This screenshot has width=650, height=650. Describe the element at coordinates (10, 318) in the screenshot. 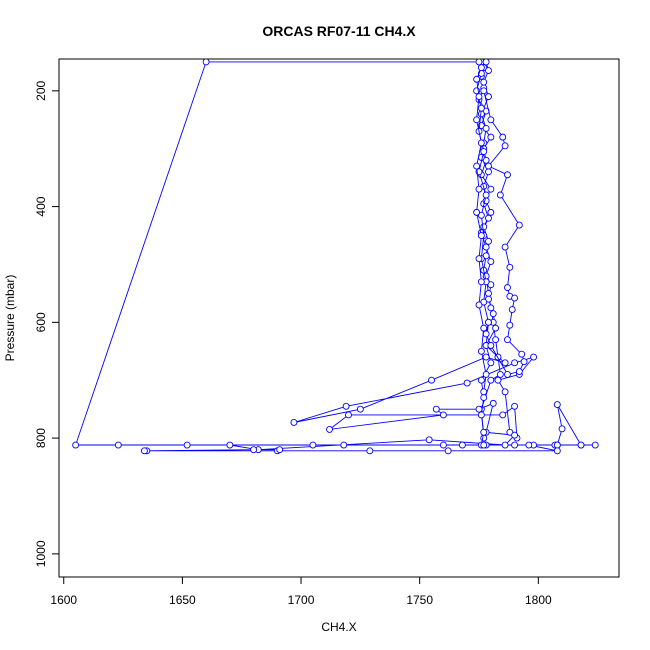

I see `y-axis-label: Pressure (mbar)` at that location.